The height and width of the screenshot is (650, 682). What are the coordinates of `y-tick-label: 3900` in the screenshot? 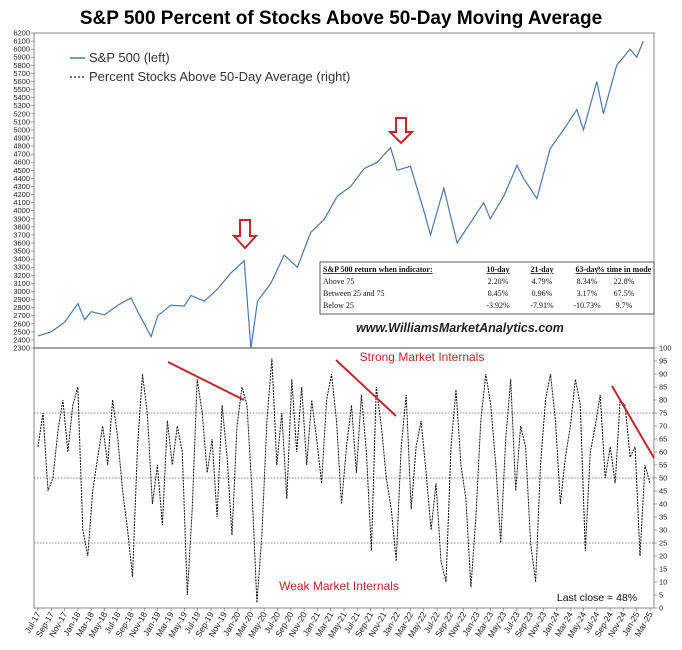 It's located at (21, 218).